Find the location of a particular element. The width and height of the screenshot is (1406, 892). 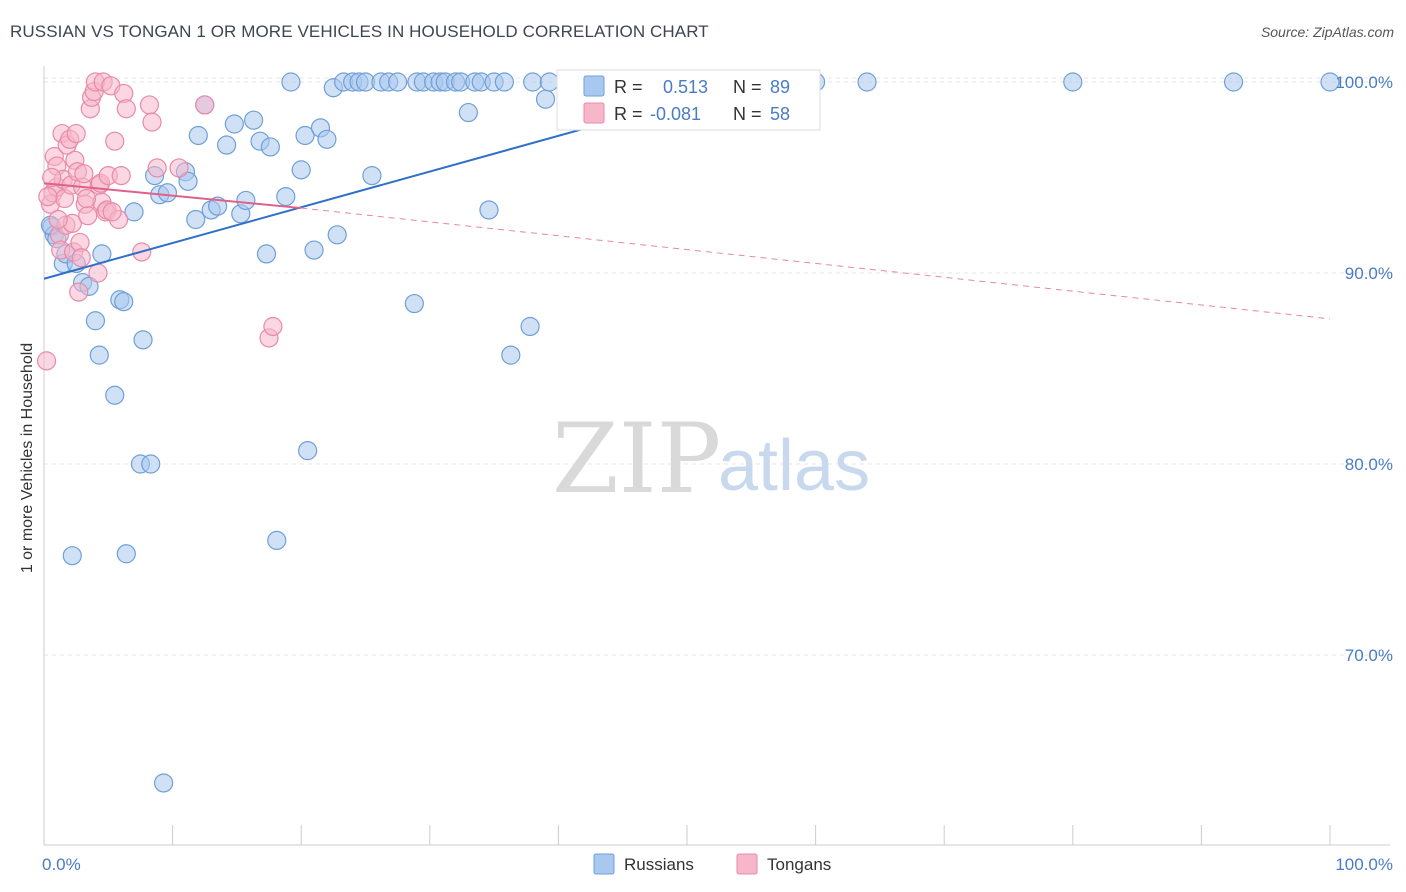

tongan-trend-line is located at coordinates (172, 196).